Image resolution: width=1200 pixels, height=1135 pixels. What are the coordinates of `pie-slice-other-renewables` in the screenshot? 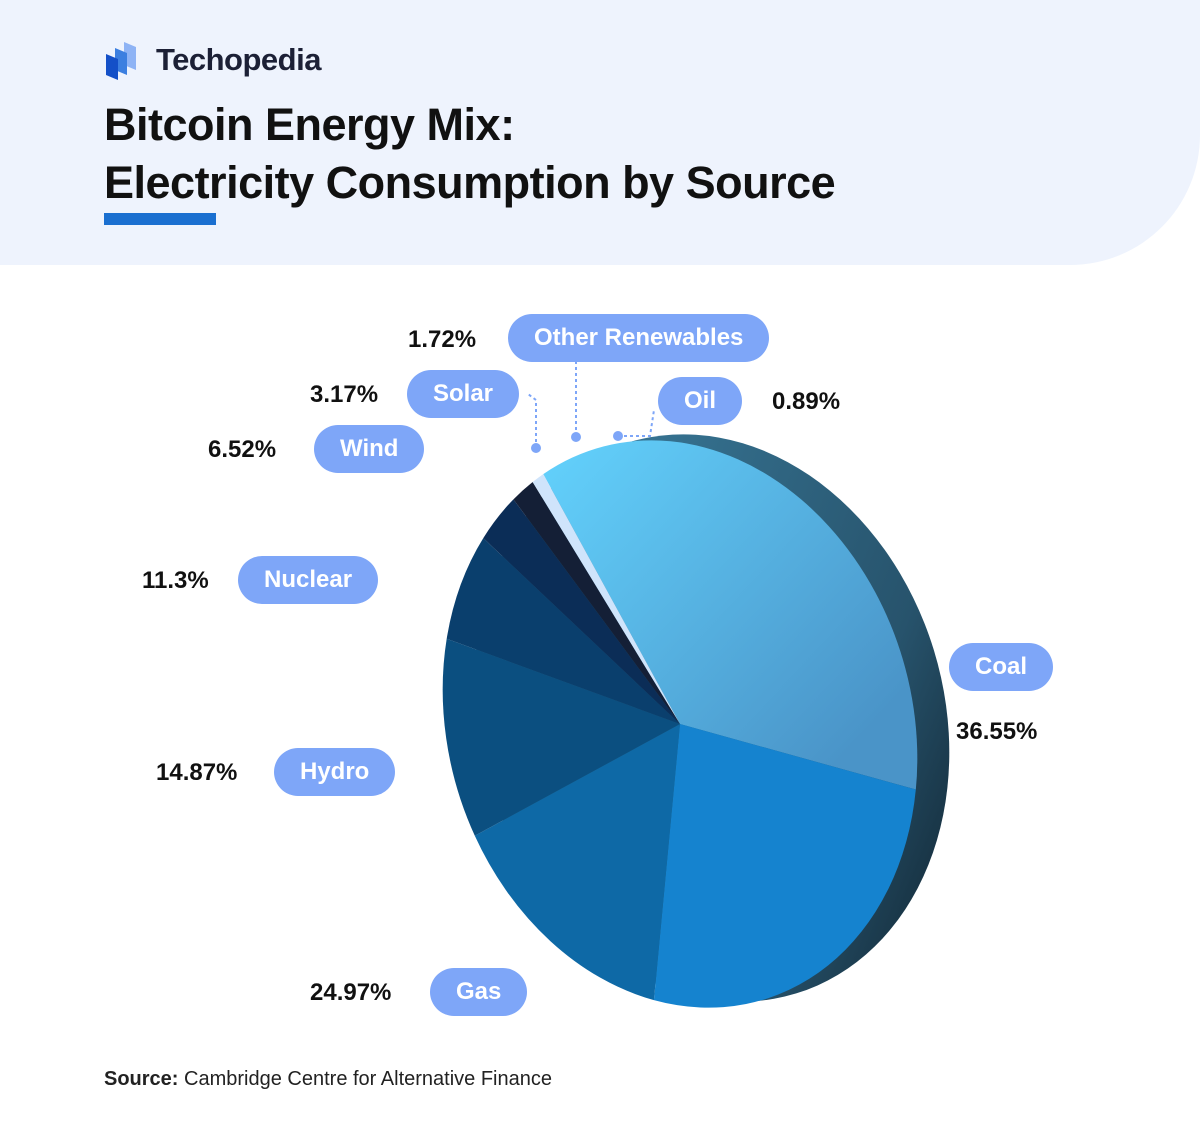 It's located at (596, 602).